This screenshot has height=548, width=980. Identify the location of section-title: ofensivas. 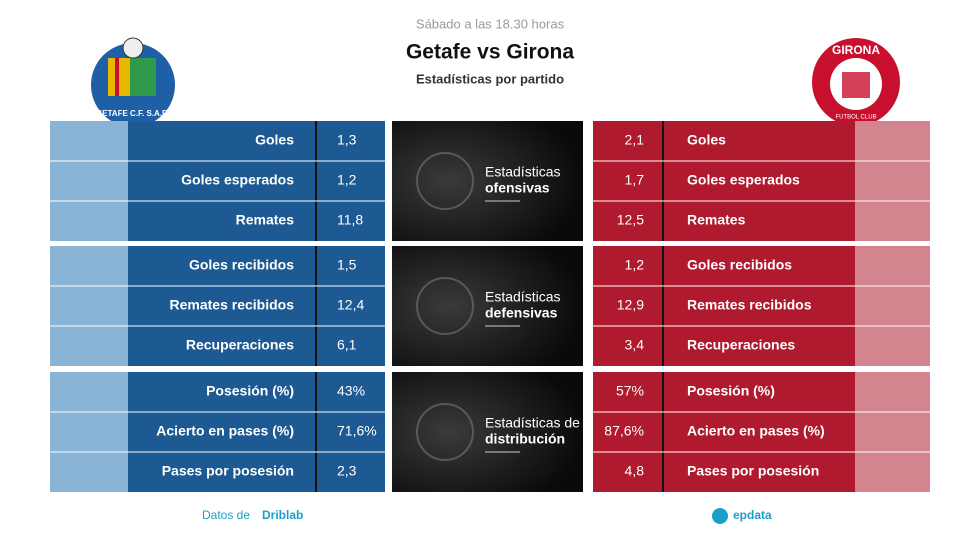
(517, 188).